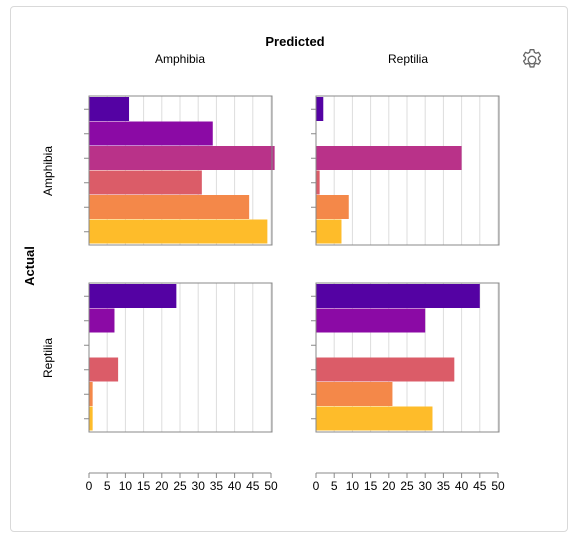 Image resolution: width=574 pixels, height=542 pixels. Describe the element at coordinates (532, 60) in the screenshot. I see `gear-icon` at that location.